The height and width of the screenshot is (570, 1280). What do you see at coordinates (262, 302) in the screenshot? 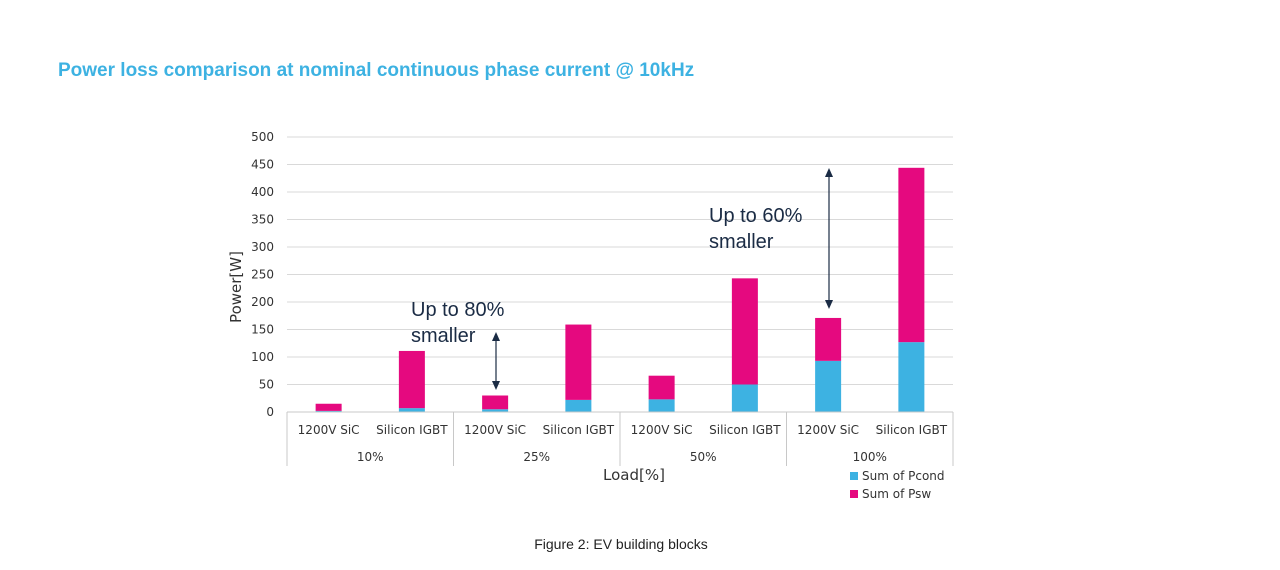
I see `y-tick-label: 200` at bounding box center [262, 302].